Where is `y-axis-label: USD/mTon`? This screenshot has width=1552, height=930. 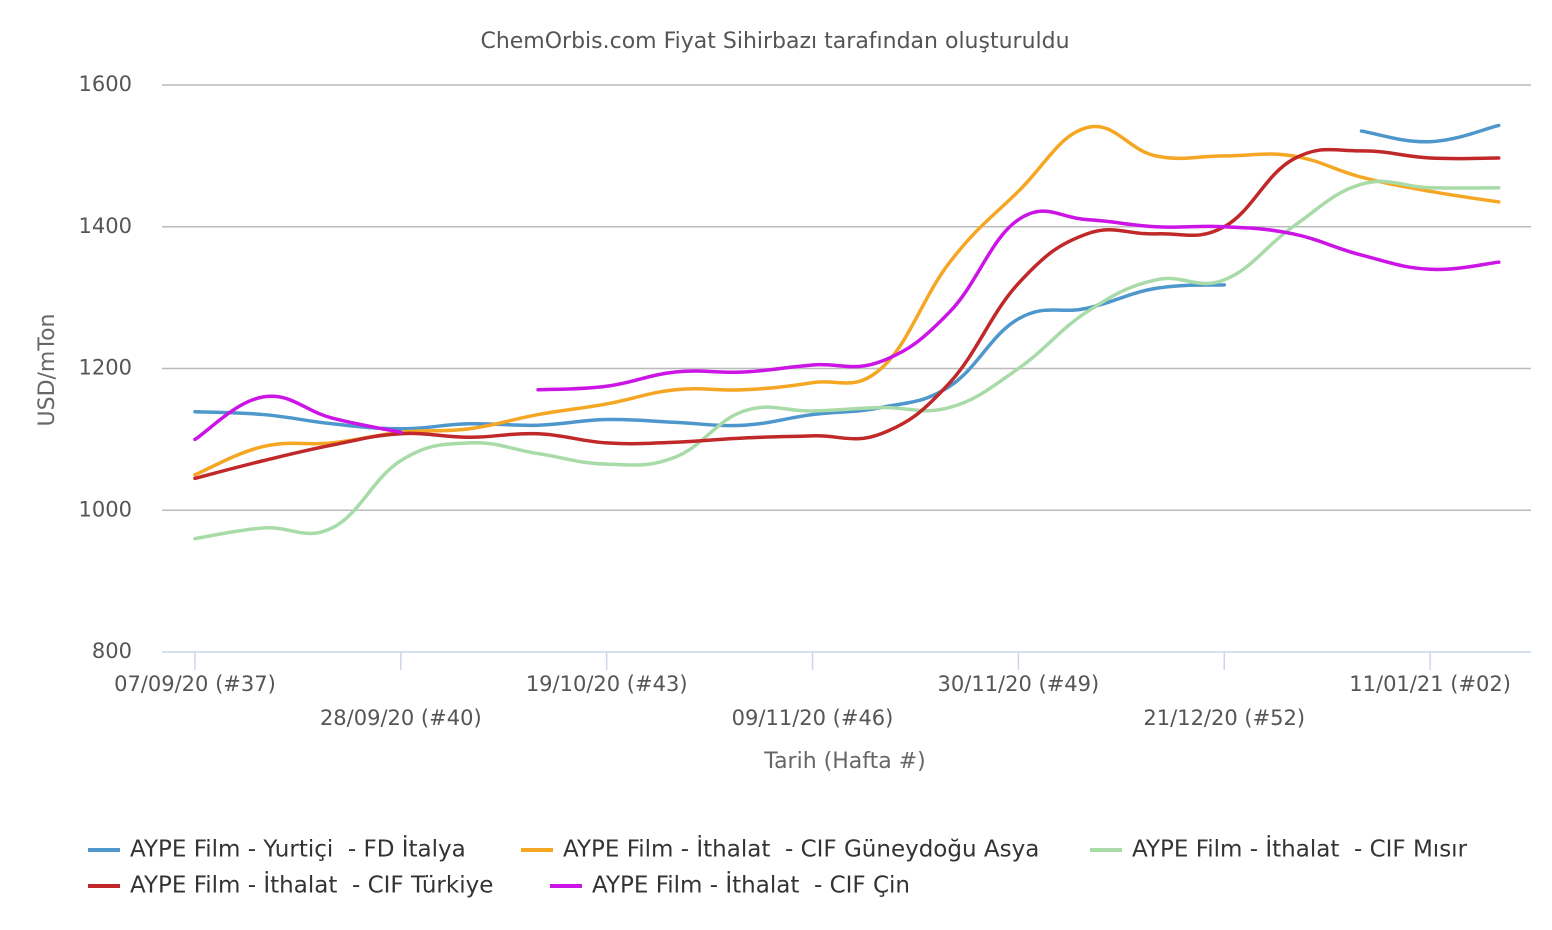 y-axis-label: USD/mTon is located at coordinates (47, 370).